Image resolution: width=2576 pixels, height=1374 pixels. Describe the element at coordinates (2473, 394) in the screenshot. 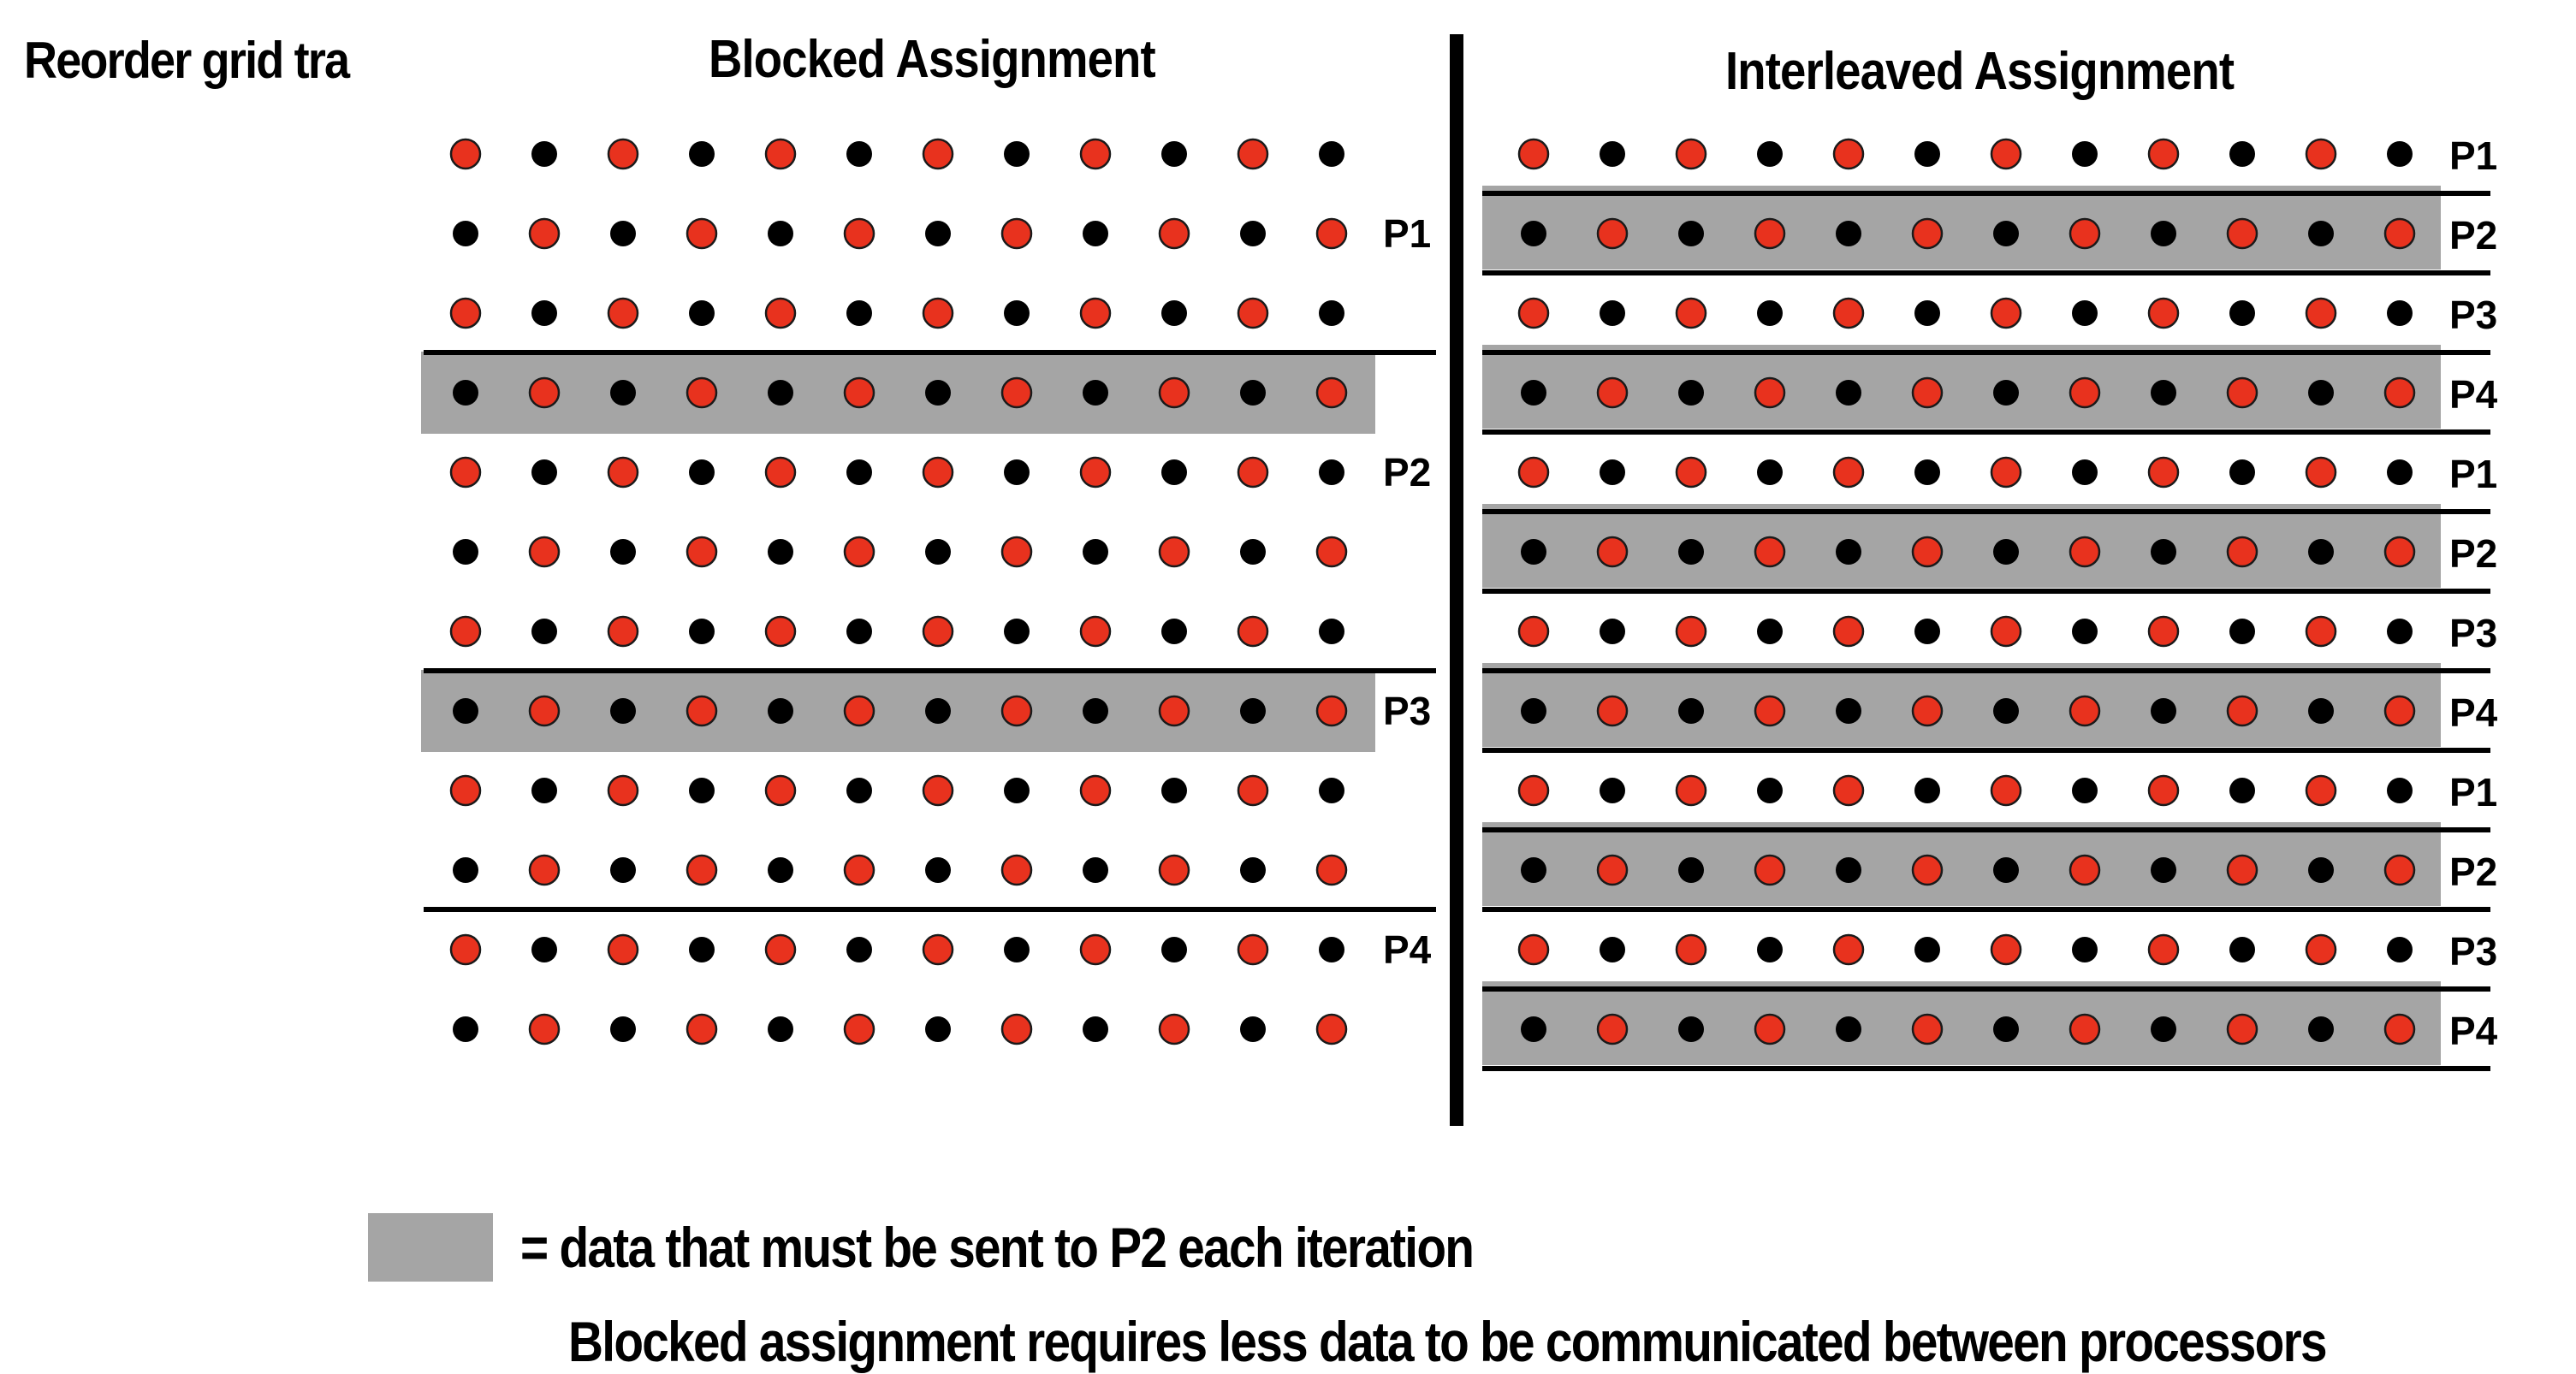

I see `interleaved-row-label-p4: P4` at that location.